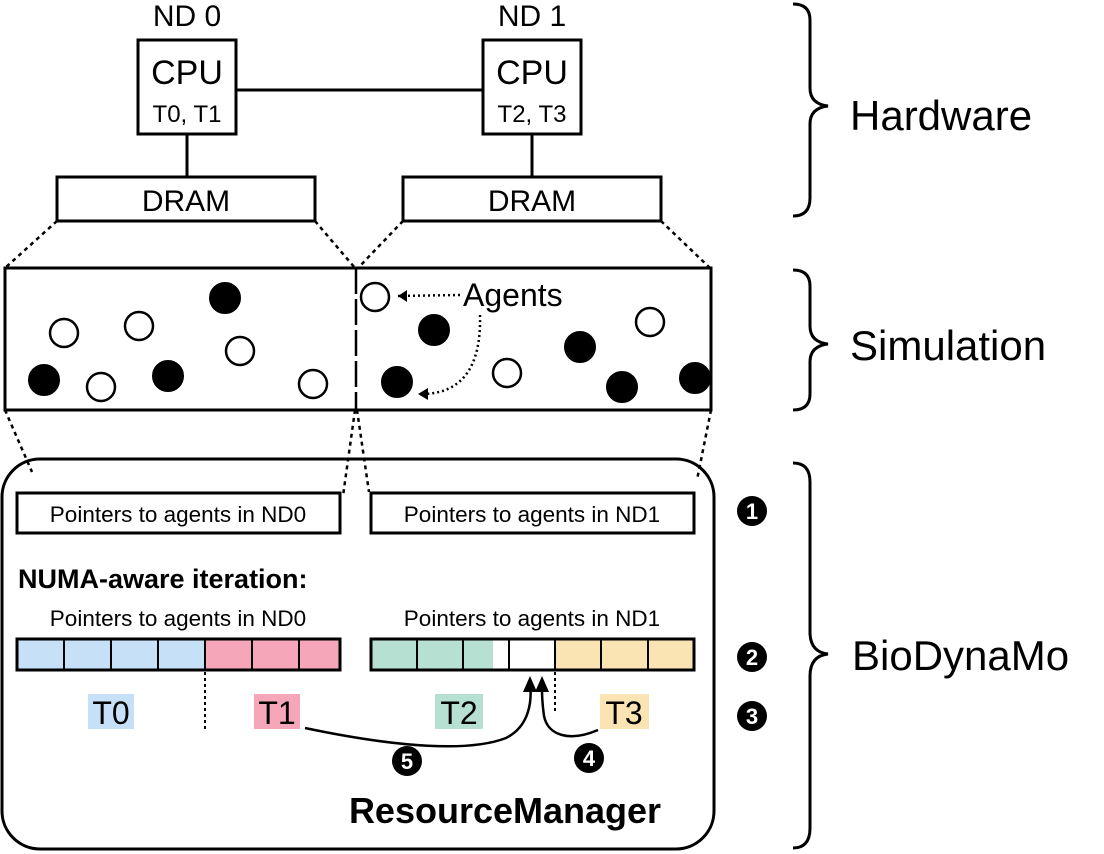 The height and width of the screenshot is (854, 1104). Describe the element at coordinates (810, 655) in the screenshot. I see `biodynamo-brace` at that location.